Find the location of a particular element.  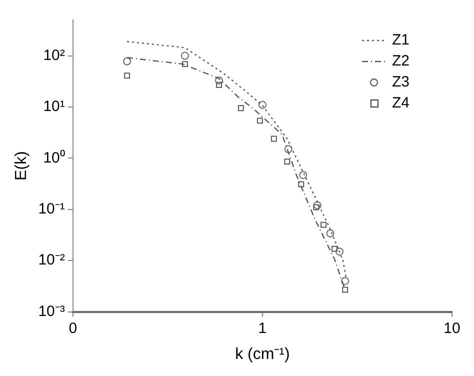

y-axis-title: E(k) is located at coordinates (21, 166).